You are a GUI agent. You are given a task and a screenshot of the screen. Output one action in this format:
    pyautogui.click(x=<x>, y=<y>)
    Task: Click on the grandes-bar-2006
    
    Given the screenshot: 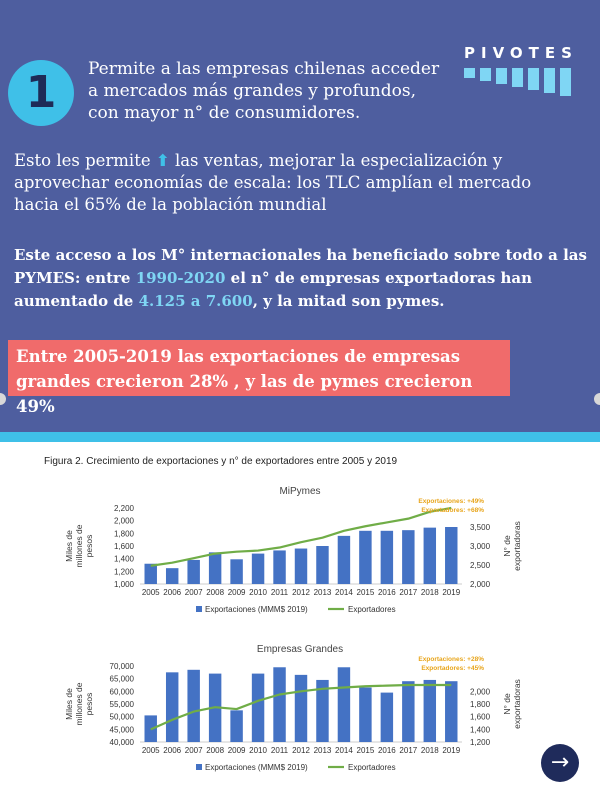 What is the action you would take?
    pyautogui.click(x=172, y=707)
    